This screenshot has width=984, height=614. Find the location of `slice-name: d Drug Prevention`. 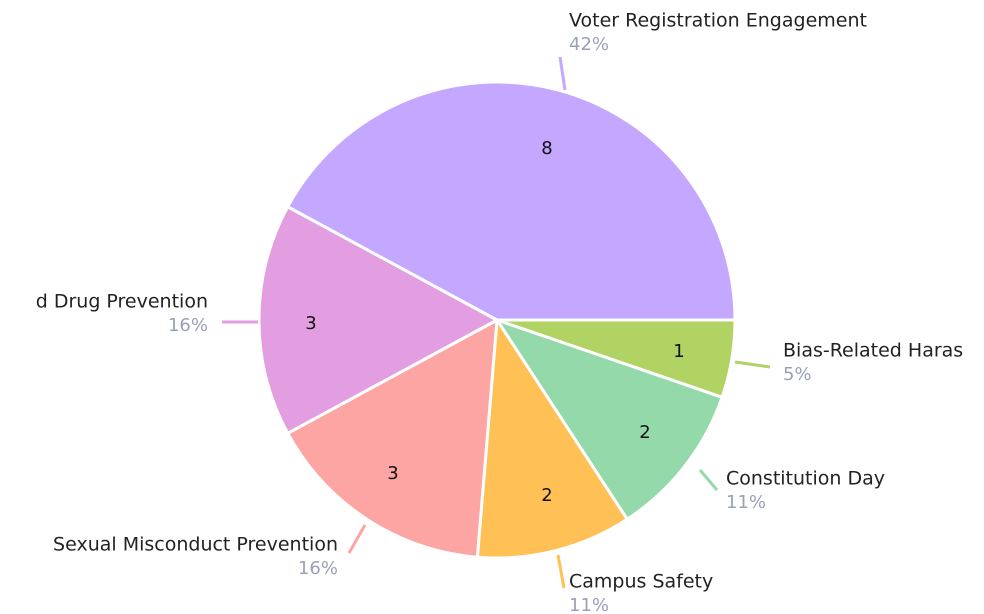

slice-name: d Drug Prevention is located at coordinates (122, 302).